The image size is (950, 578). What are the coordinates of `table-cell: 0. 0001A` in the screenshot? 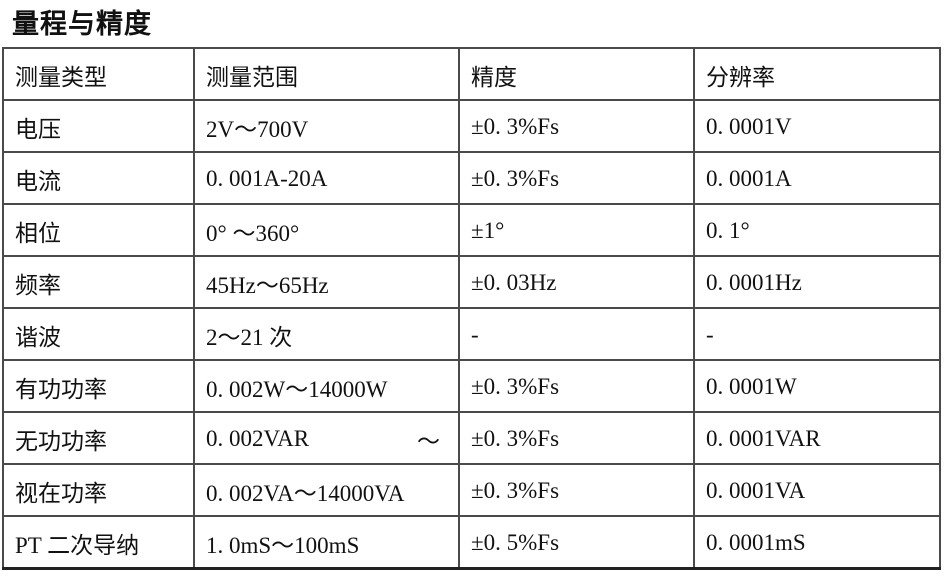 It's located at (817, 178).